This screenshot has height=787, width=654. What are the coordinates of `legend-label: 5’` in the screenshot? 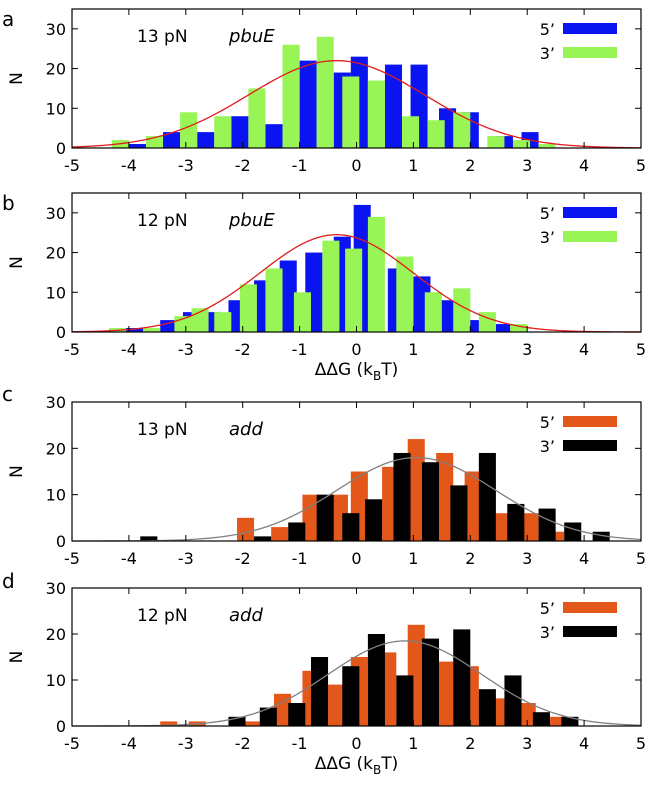 It's located at (547, 608).